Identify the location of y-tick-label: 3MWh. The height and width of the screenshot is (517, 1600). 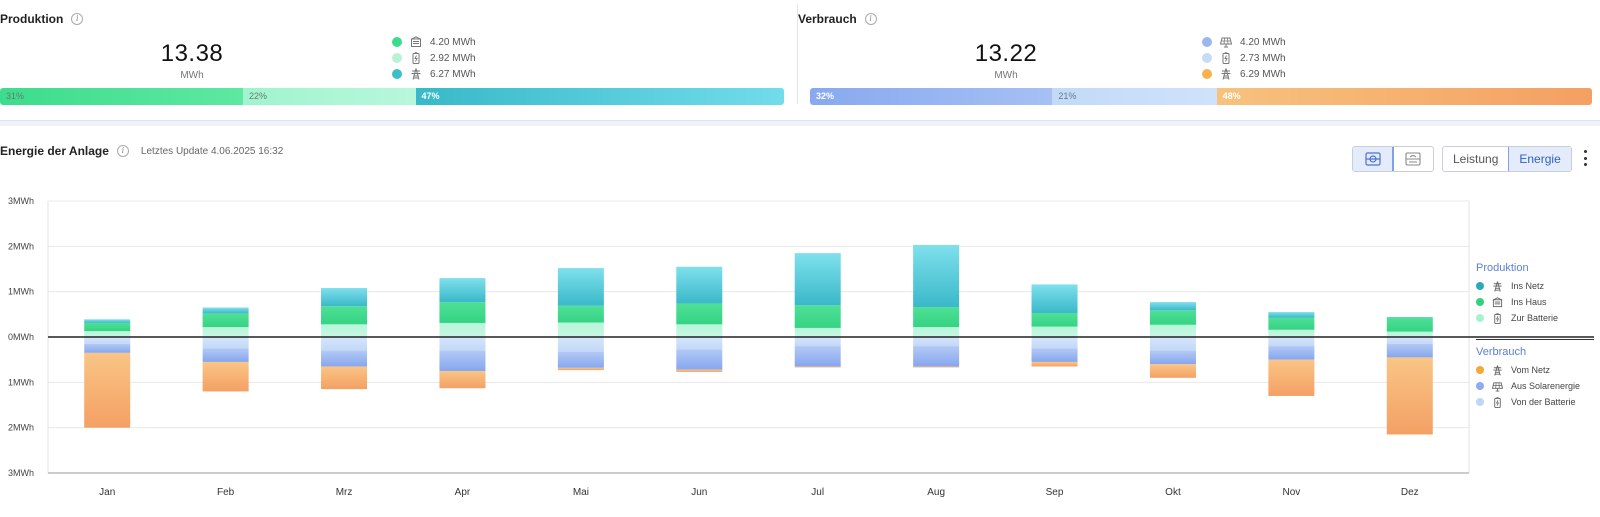
(21, 201).